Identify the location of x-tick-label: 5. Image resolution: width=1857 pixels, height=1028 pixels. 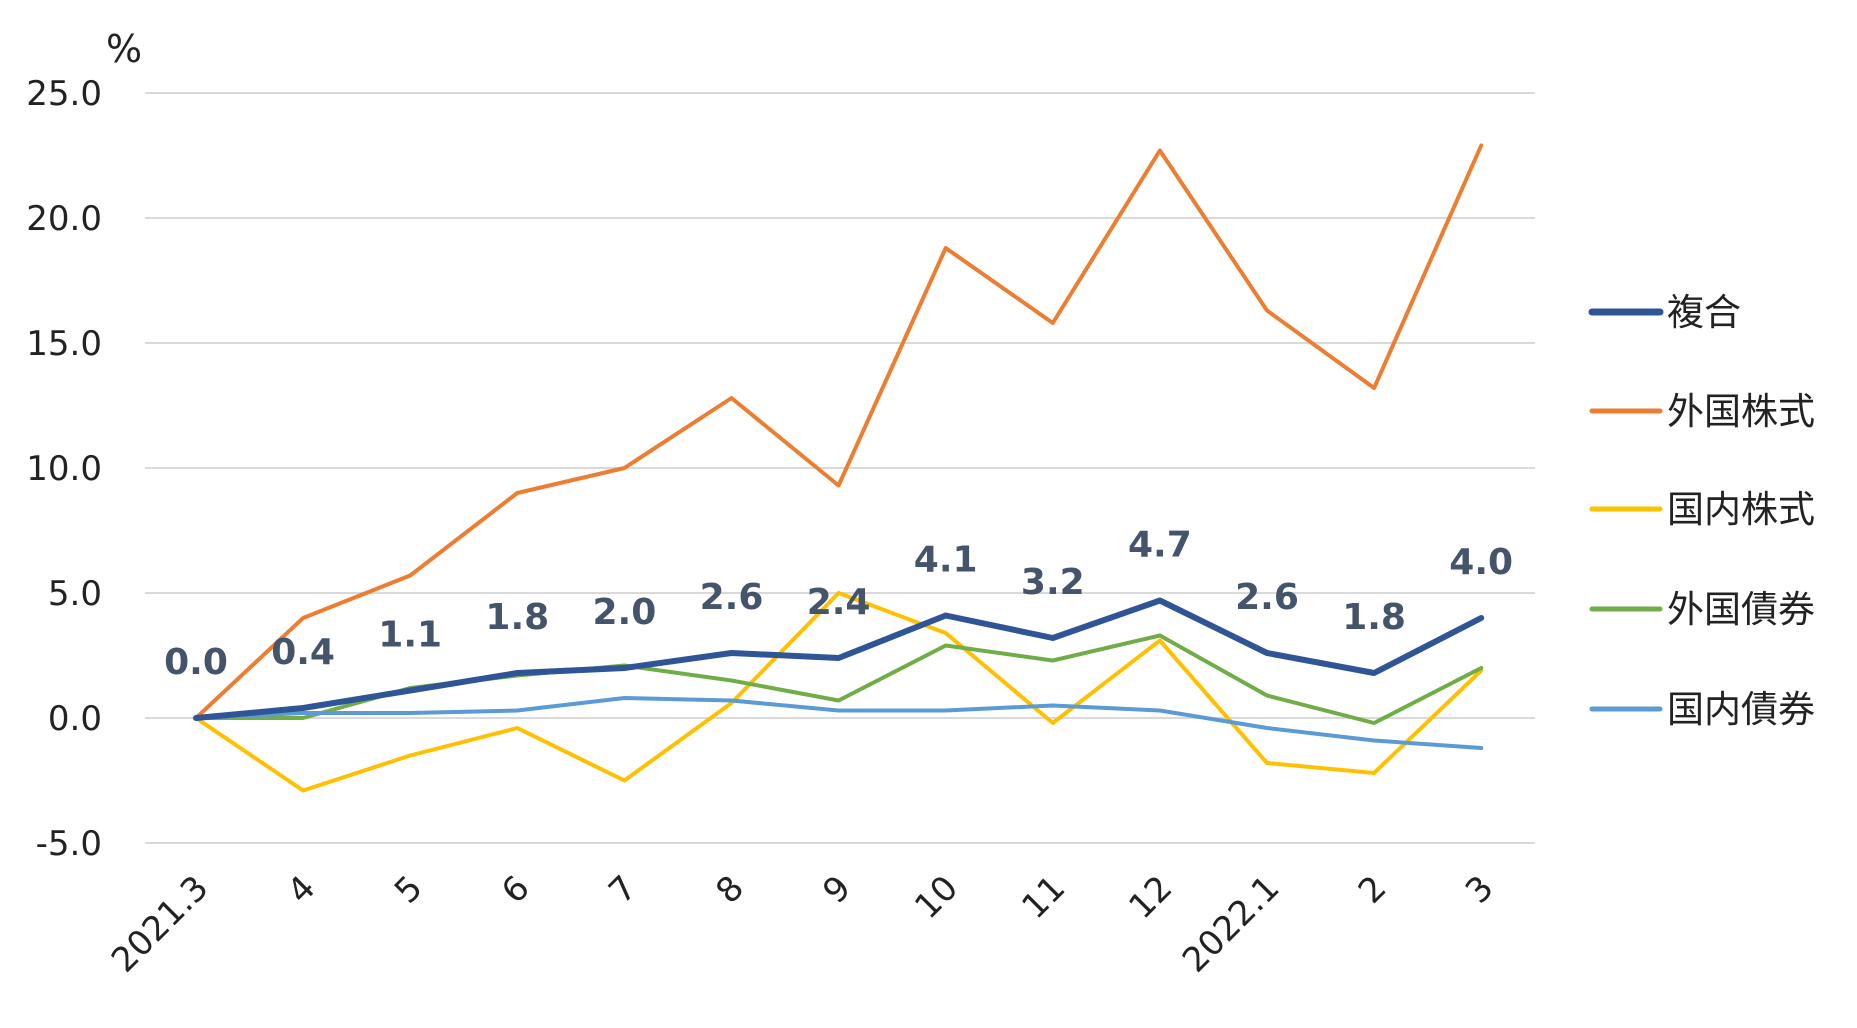
(409, 890).